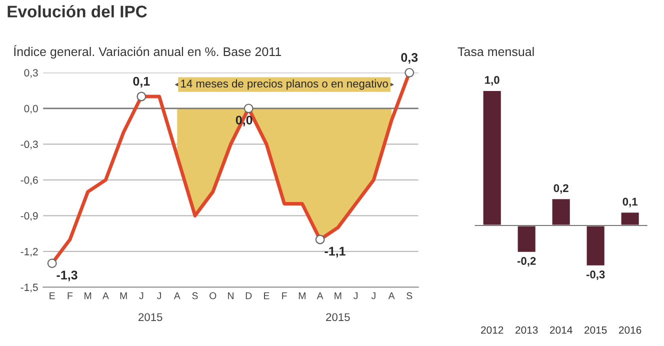 The height and width of the screenshot is (346, 664). What do you see at coordinates (29, 288) in the screenshot?
I see `y-tick-label: -1,5` at bounding box center [29, 288].